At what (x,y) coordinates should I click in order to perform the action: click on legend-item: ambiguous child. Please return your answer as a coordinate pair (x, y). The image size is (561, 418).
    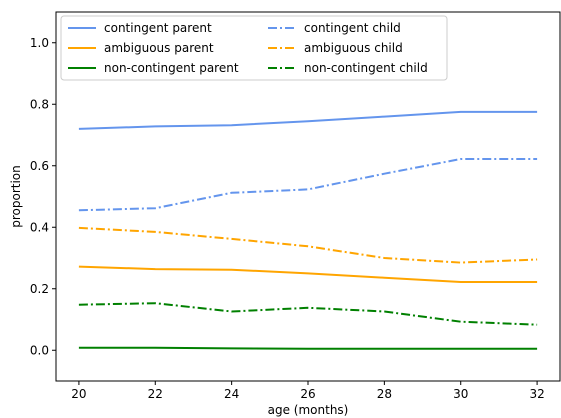
    Looking at the image, I should click on (335, 48).